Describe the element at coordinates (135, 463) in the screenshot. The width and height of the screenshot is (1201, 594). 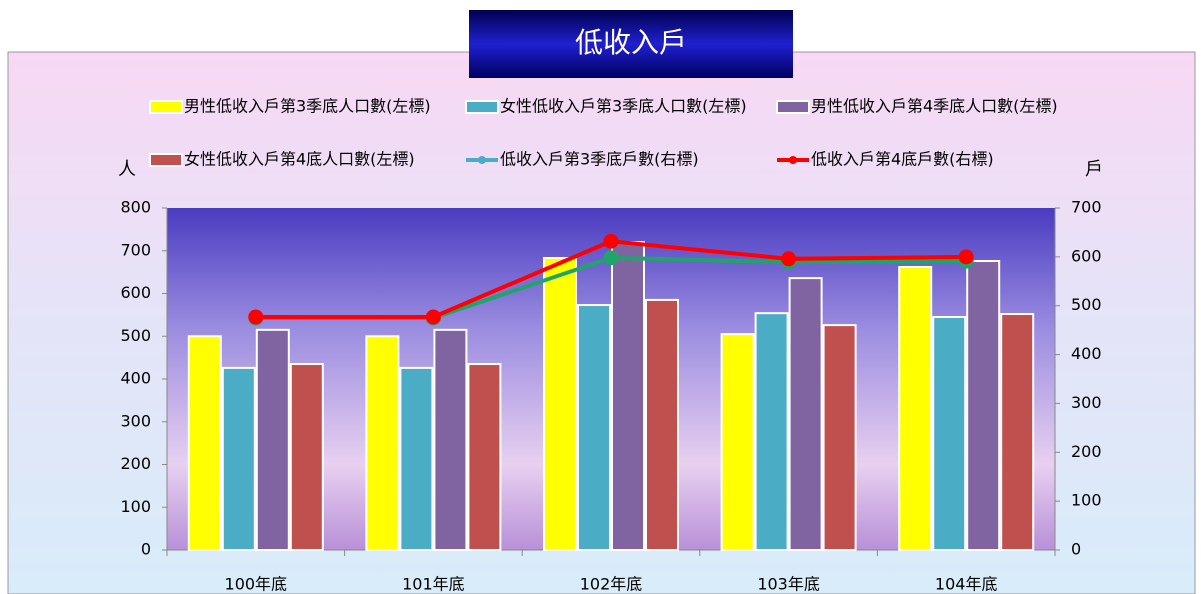
I see `y-tick-label: 200` at that location.